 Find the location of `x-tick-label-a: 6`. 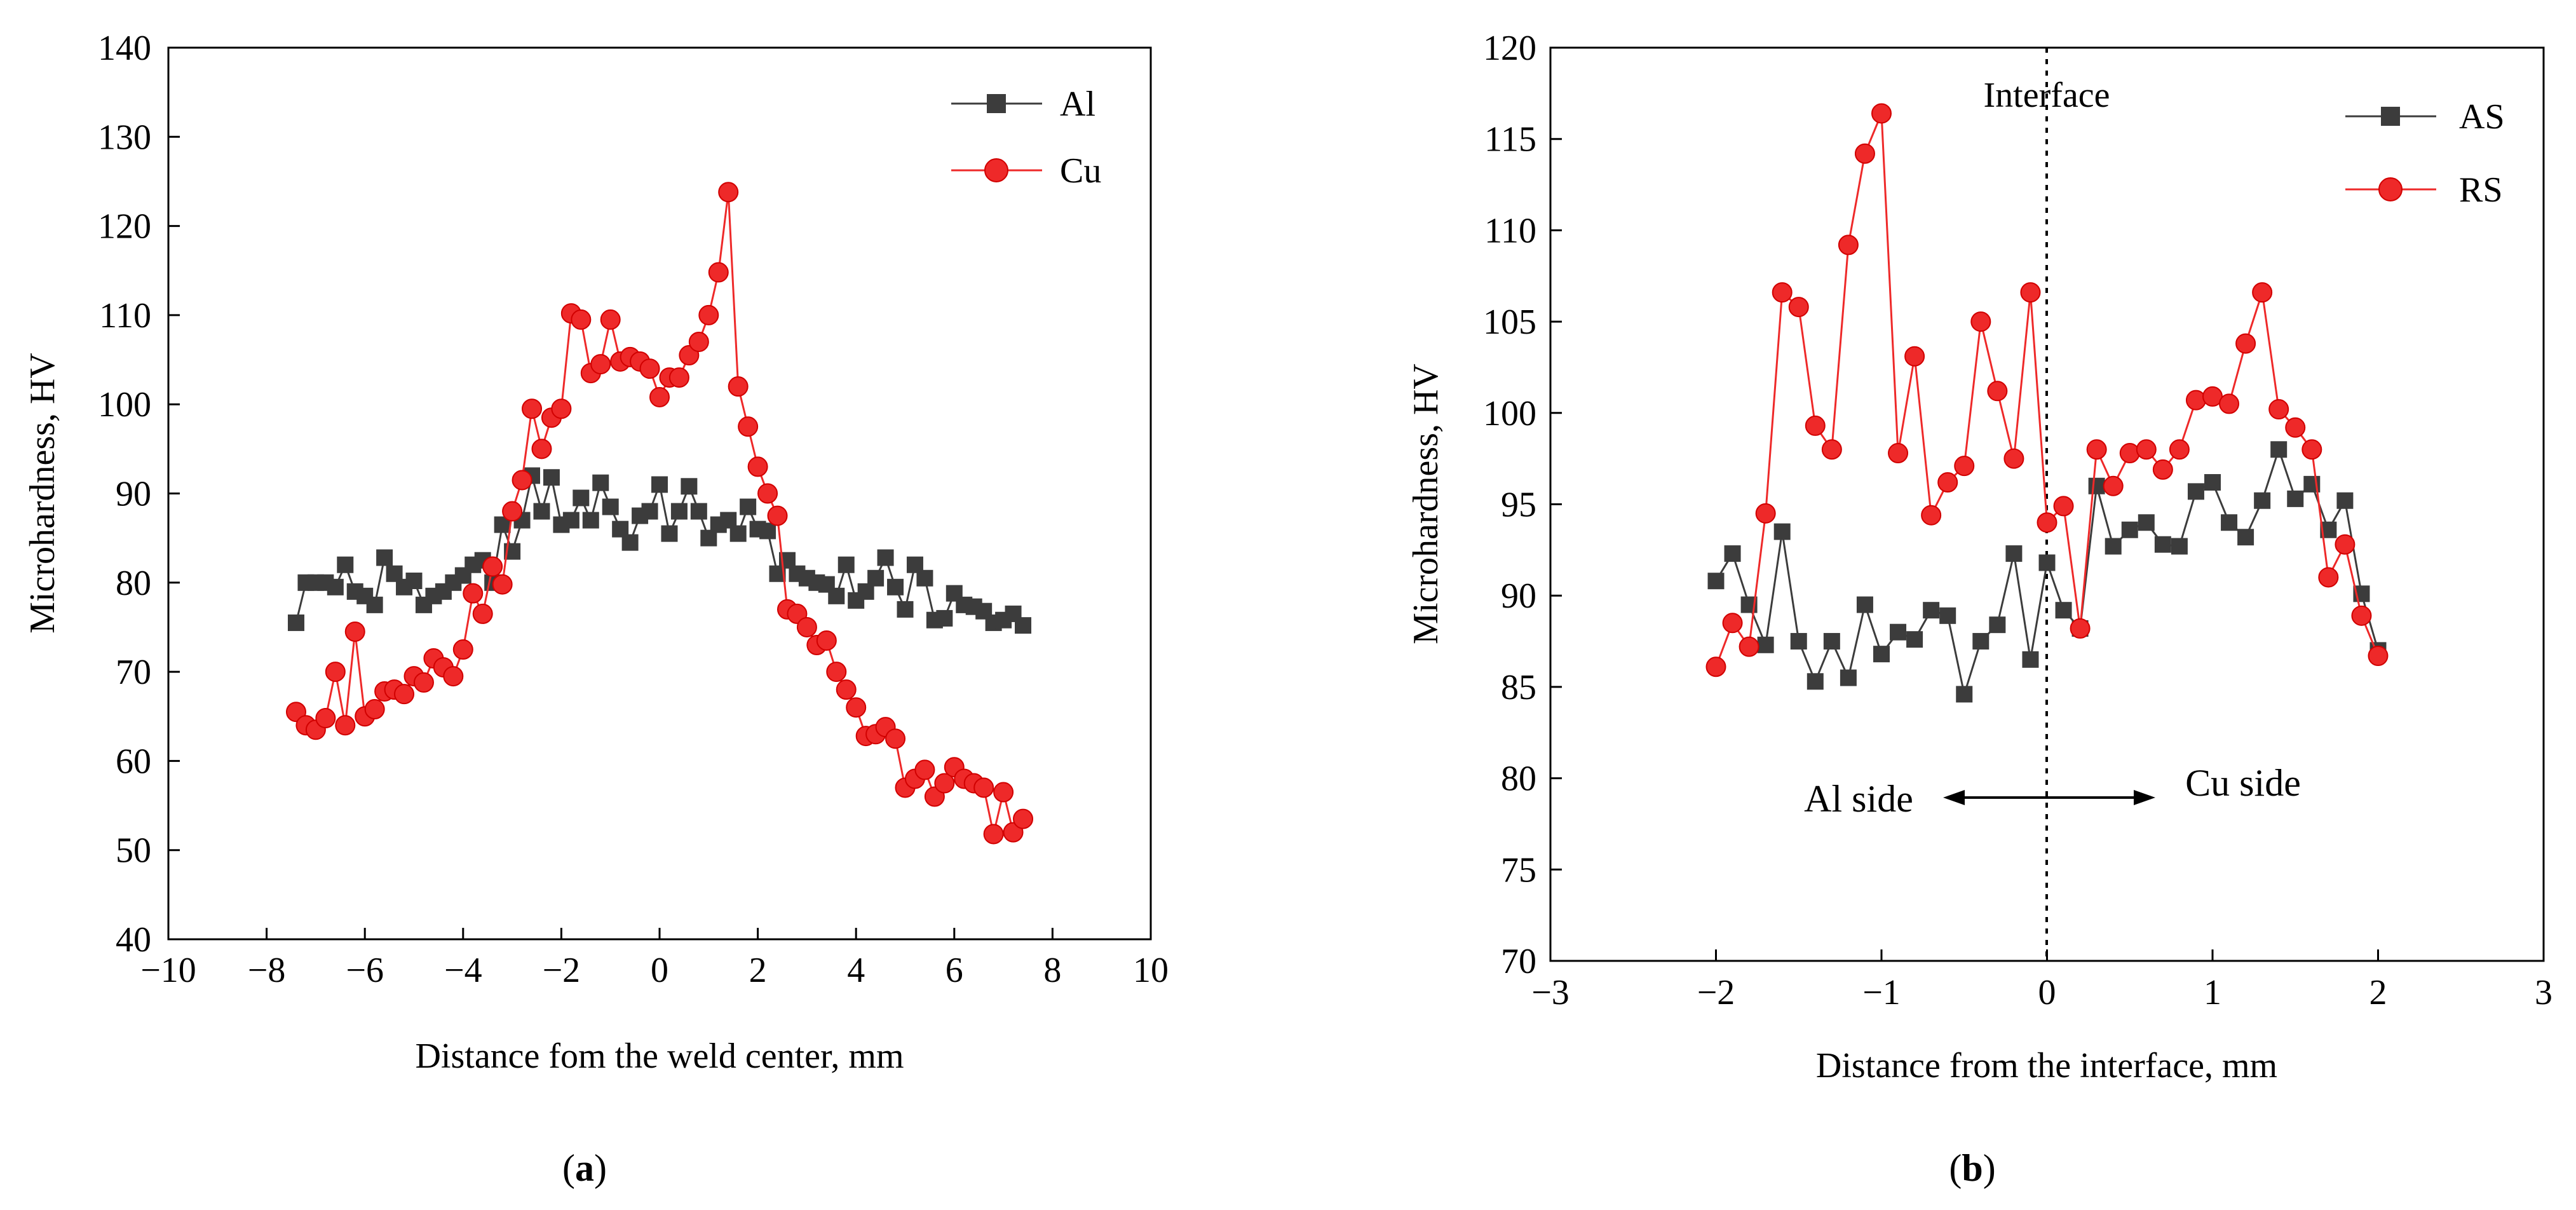

x-tick-label-a: 6 is located at coordinates (954, 970).